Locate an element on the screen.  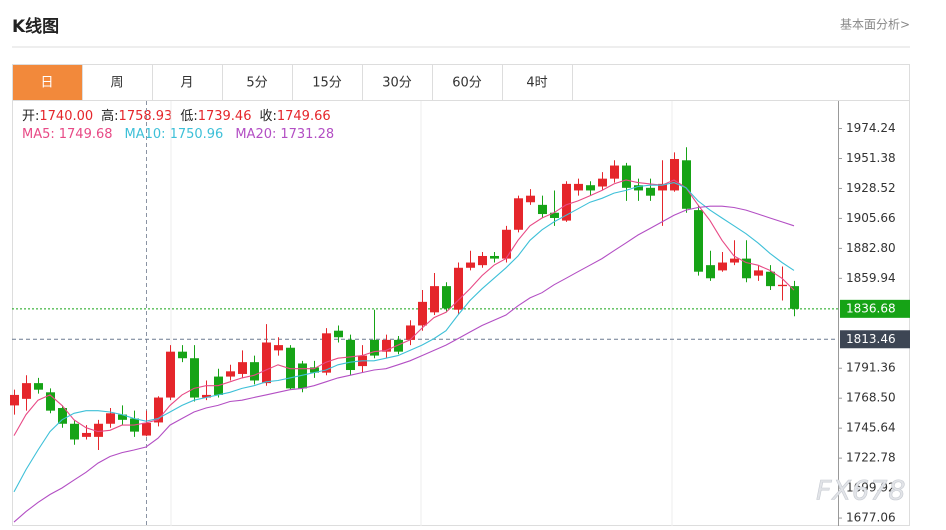
y-tick-label: 1768.50 is located at coordinates (871, 398).